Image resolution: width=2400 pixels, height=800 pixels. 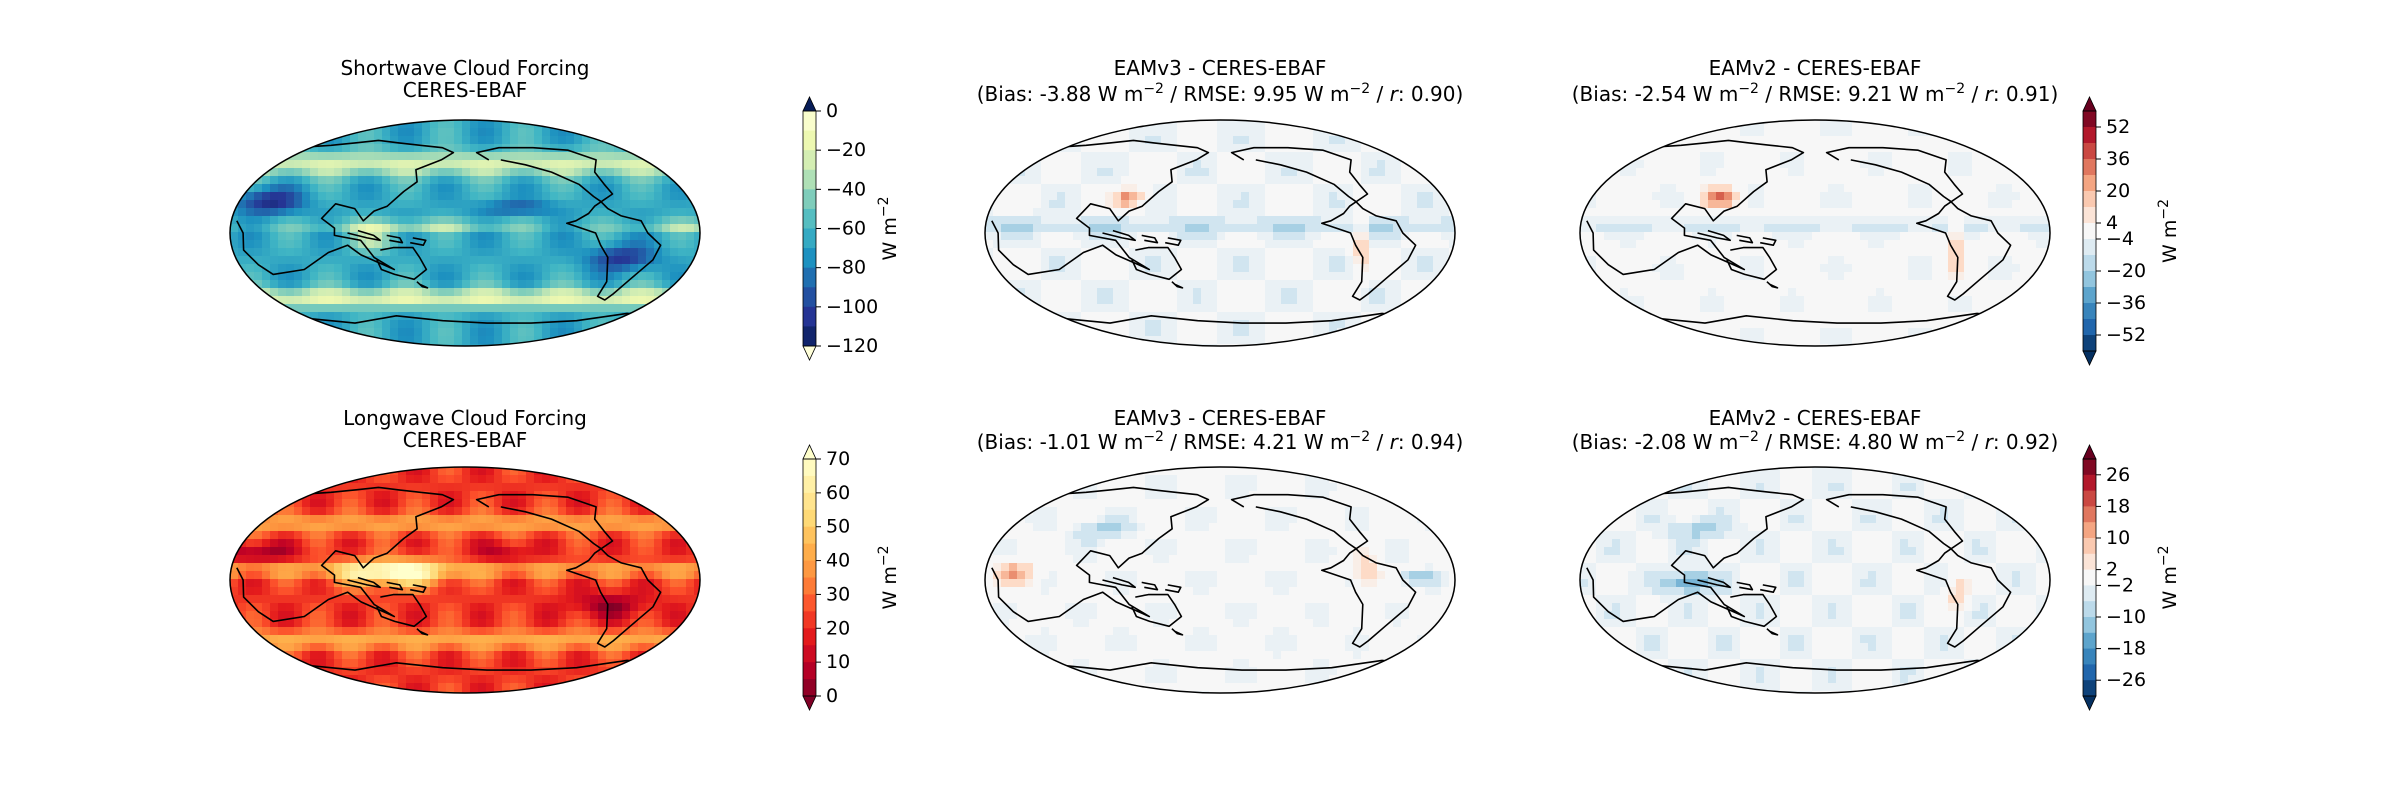 What do you see at coordinates (846, 268) in the screenshot?
I see `colorbar-tick-label: −80` at bounding box center [846, 268].